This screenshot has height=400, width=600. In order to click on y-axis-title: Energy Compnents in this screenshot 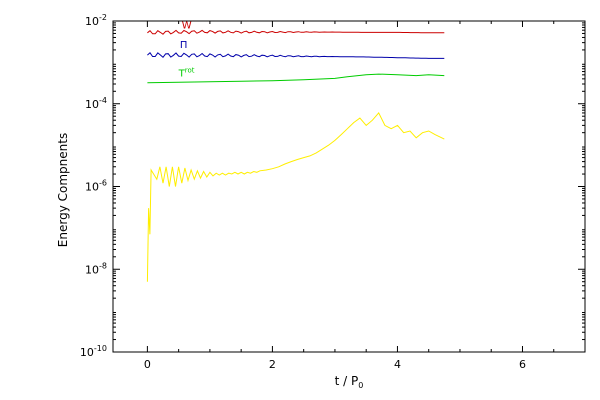, I will do `click(63, 190)`.